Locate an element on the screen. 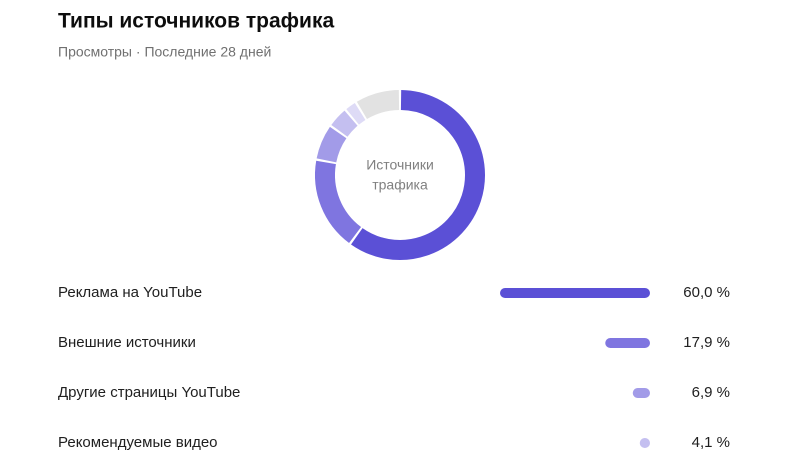 The image size is (800, 461). legend-label: Рекомендуемые видео is located at coordinates (138, 442).